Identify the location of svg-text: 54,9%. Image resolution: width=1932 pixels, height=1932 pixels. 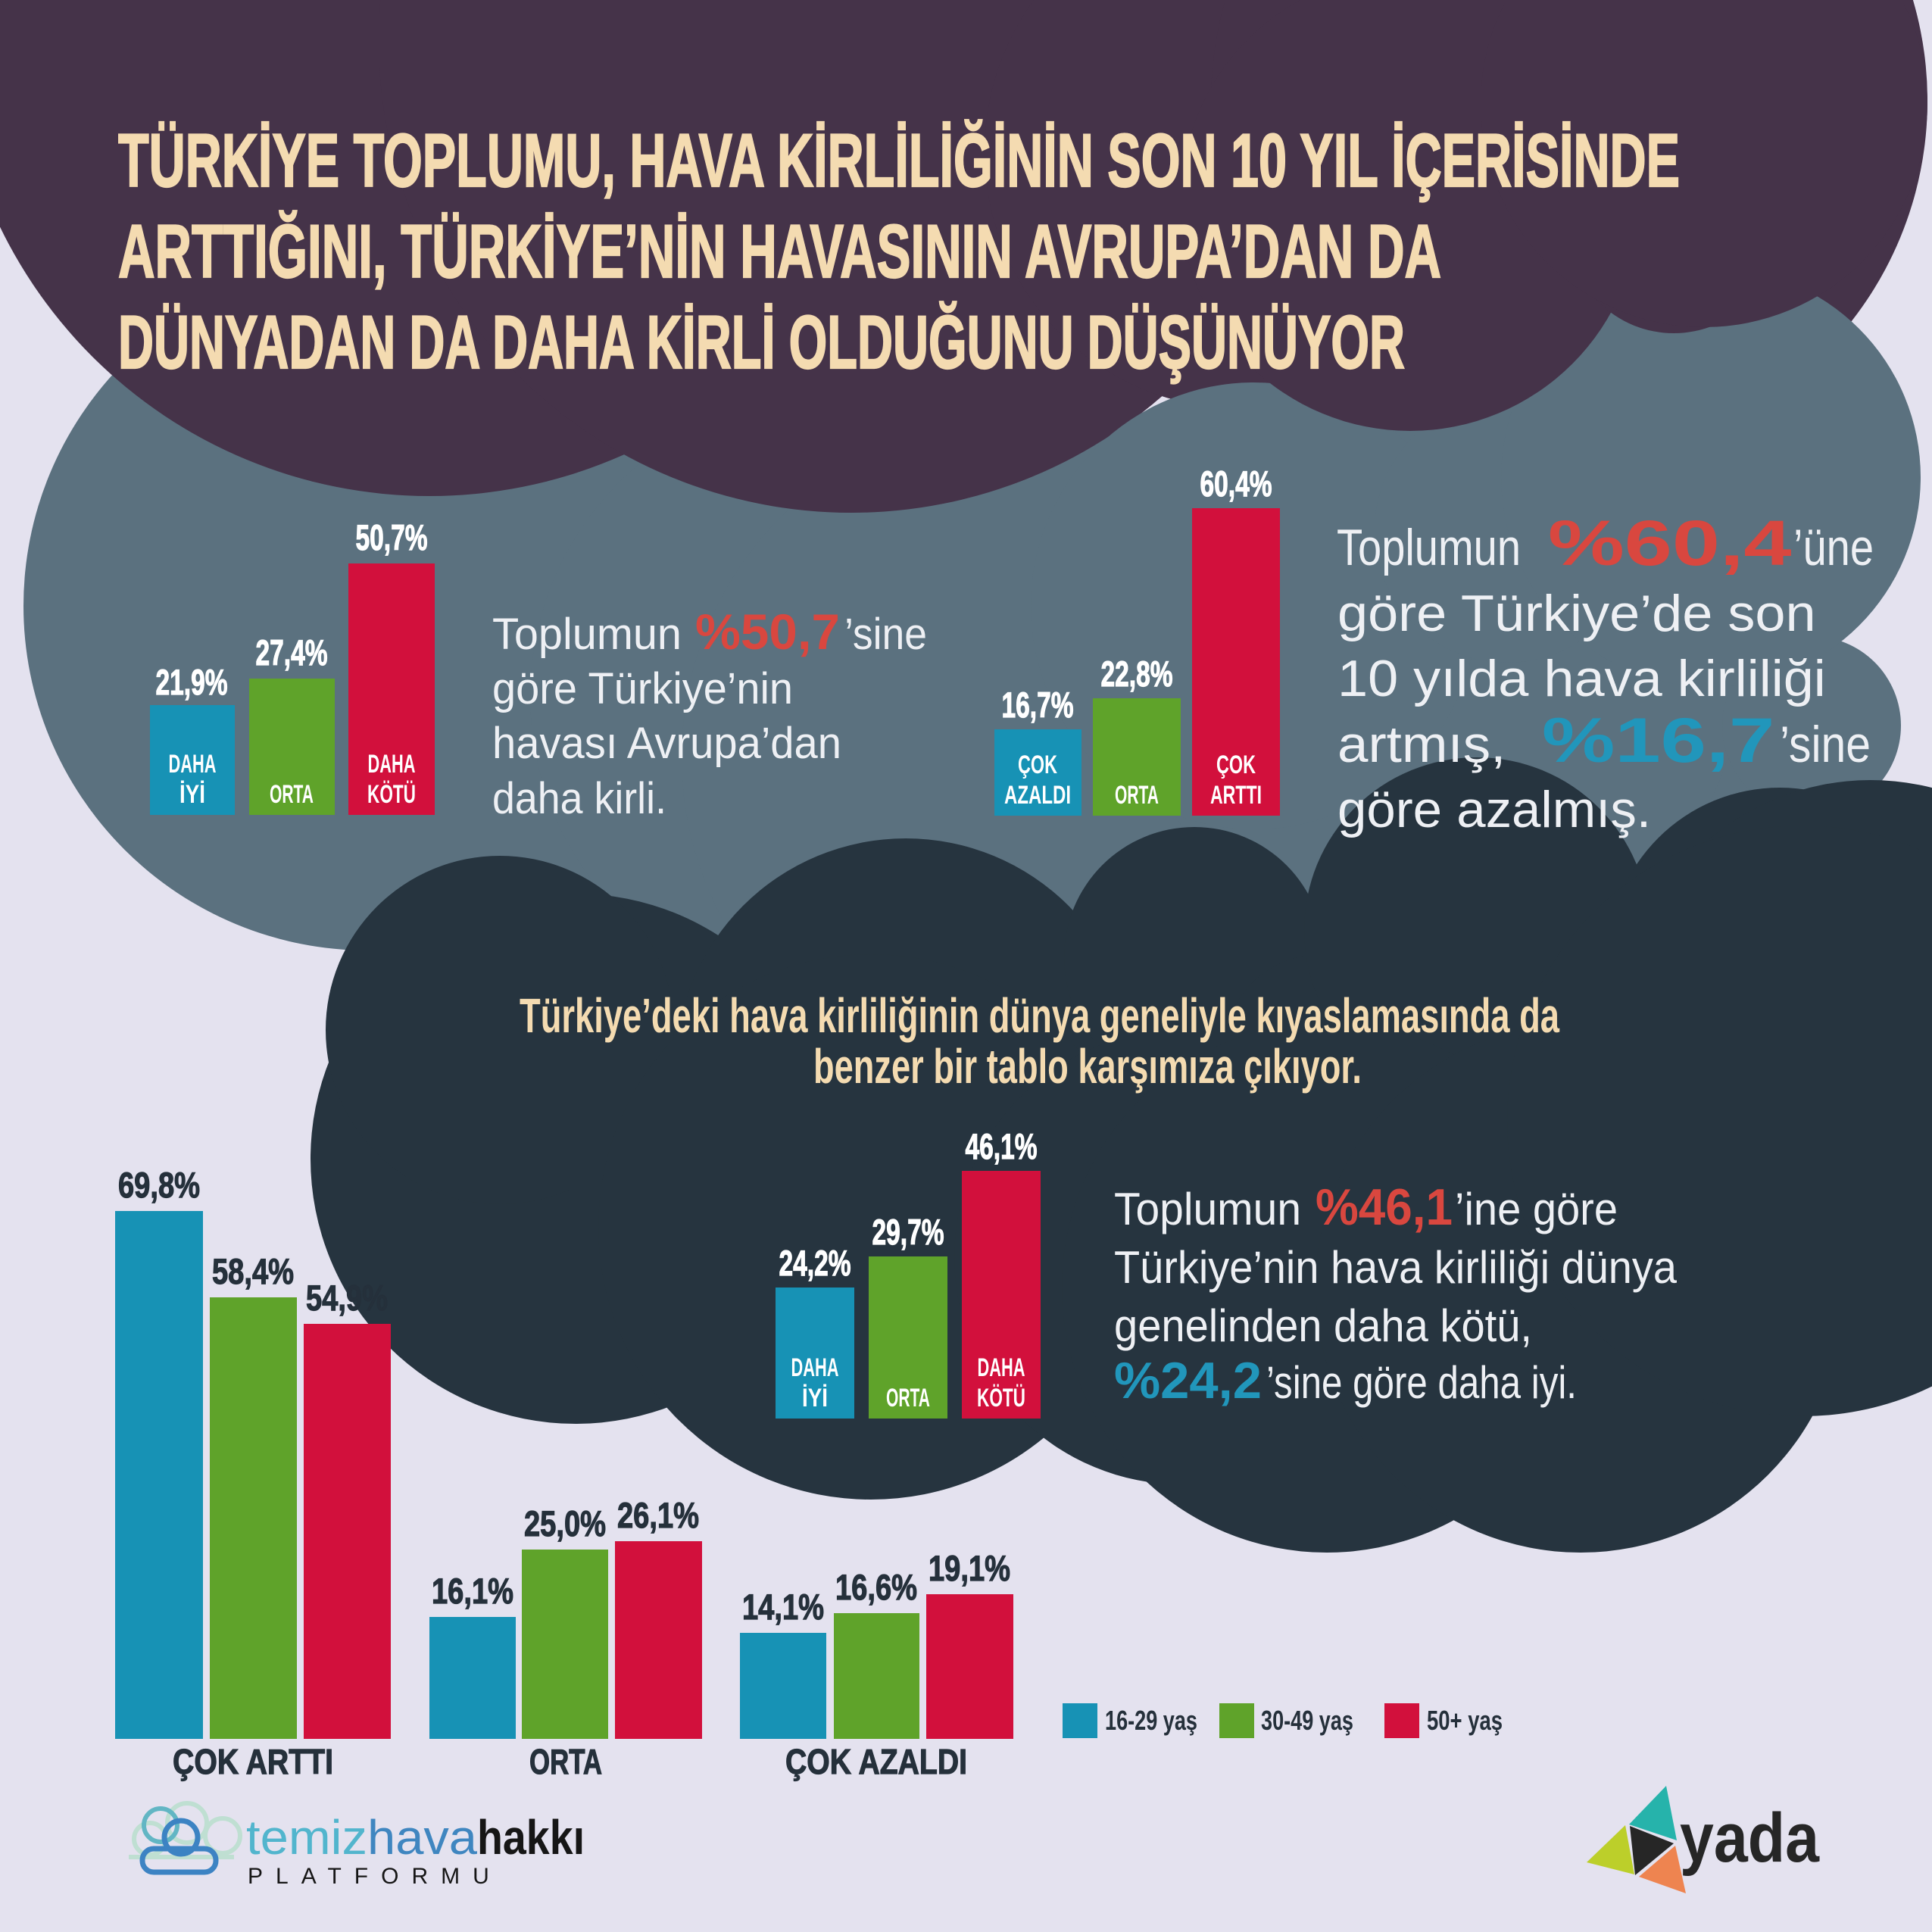
(347, 1298).